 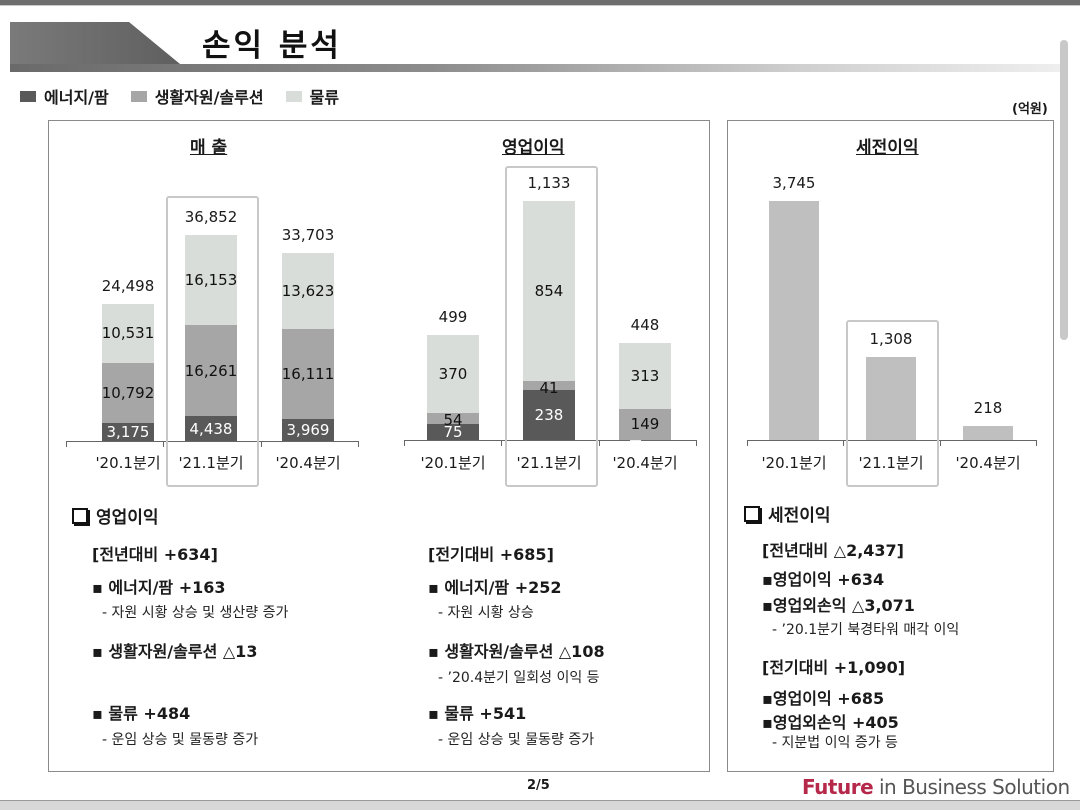 I want to click on segment-label: 16,261, so click(x=211, y=370).